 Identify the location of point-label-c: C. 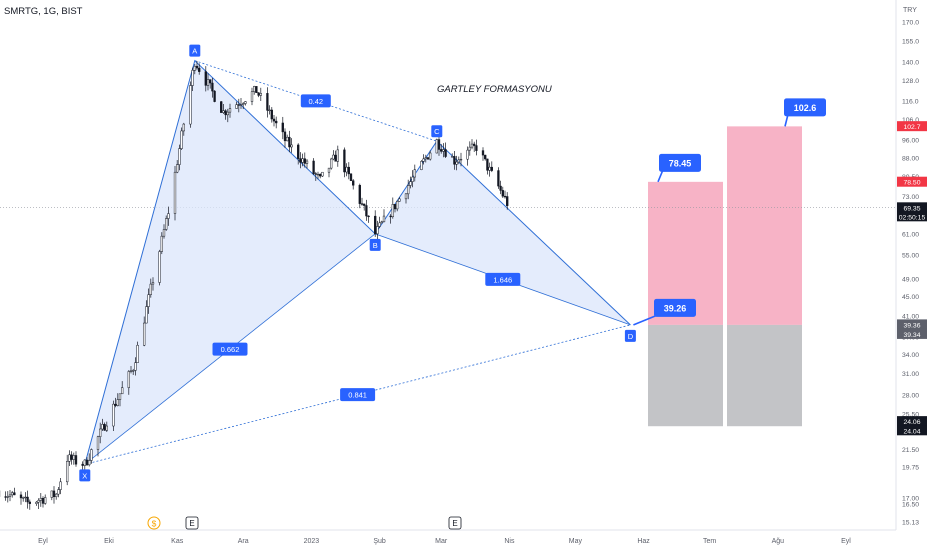
(437, 131).